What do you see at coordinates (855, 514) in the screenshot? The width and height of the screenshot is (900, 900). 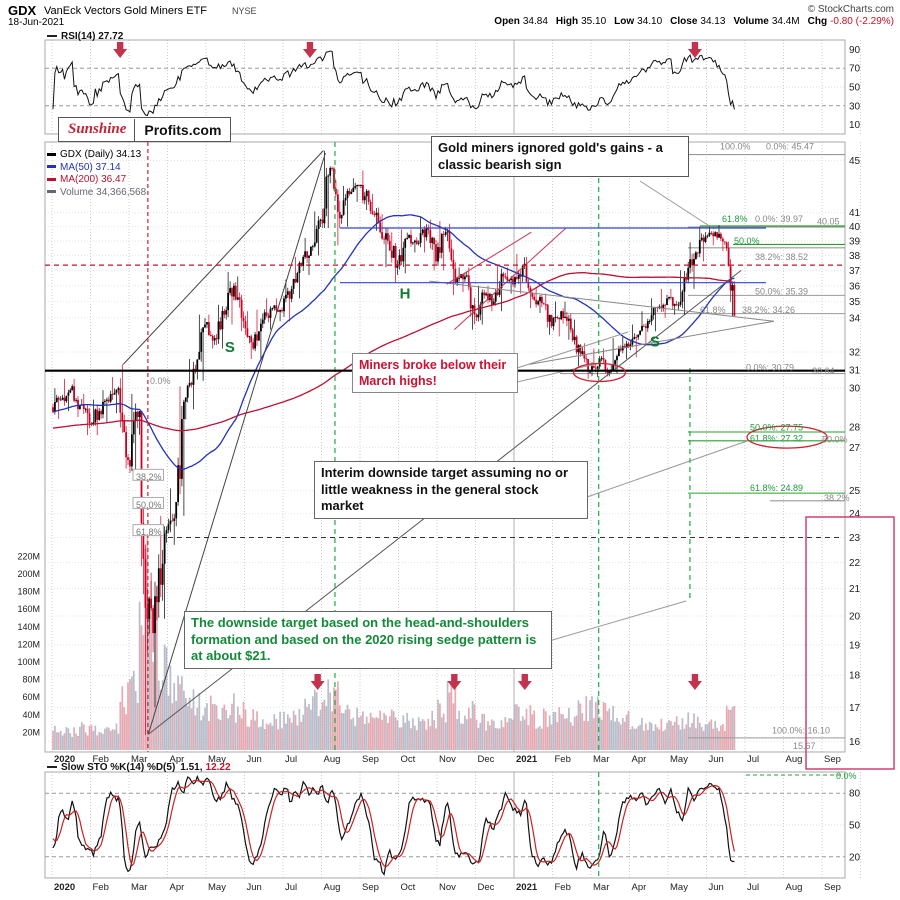 I see `svg-text: 24` at bounding box center [855, 514].